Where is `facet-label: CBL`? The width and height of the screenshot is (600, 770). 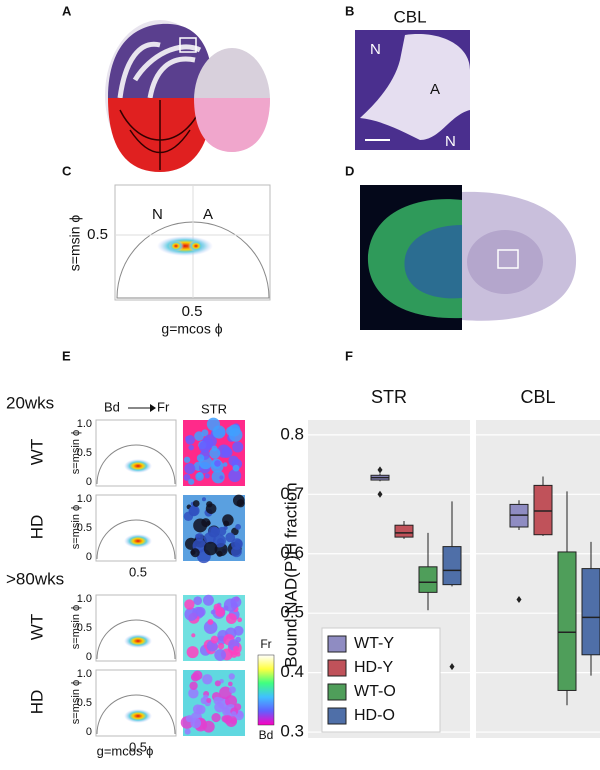 facet-label: CBL is located at coordinates (537, 397).